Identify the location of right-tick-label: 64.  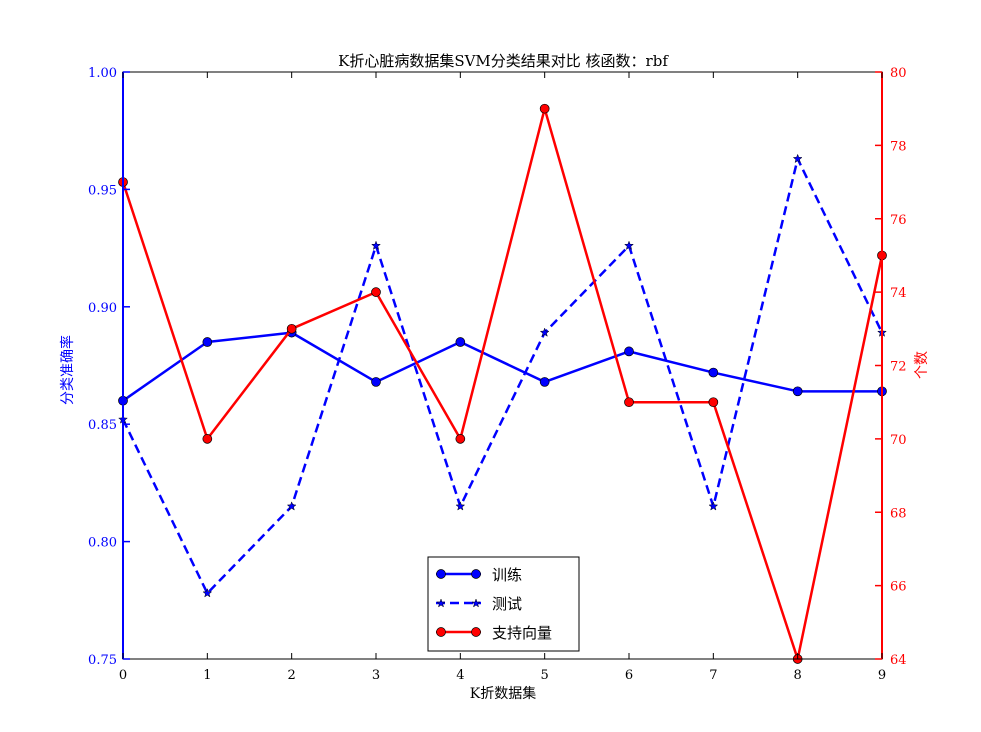
(898, 660).